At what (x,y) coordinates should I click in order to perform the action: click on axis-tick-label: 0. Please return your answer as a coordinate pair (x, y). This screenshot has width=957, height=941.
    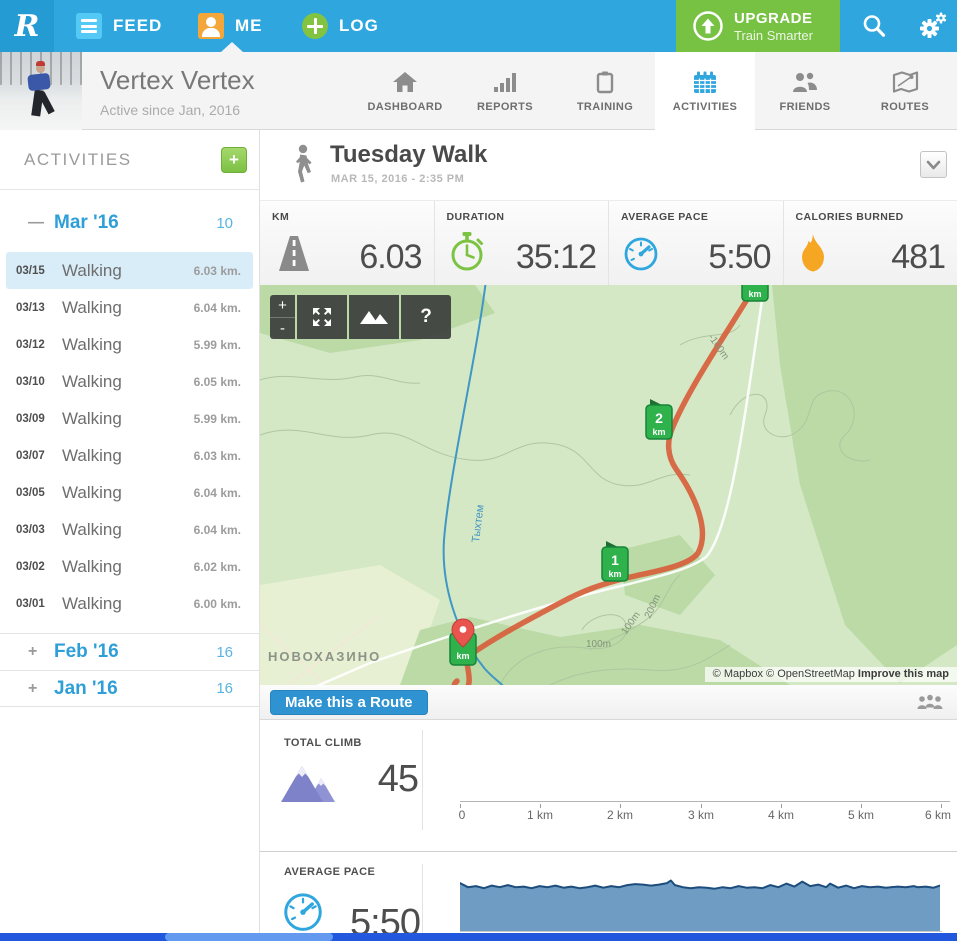
    Looking at the image, I should click on (462, 815).